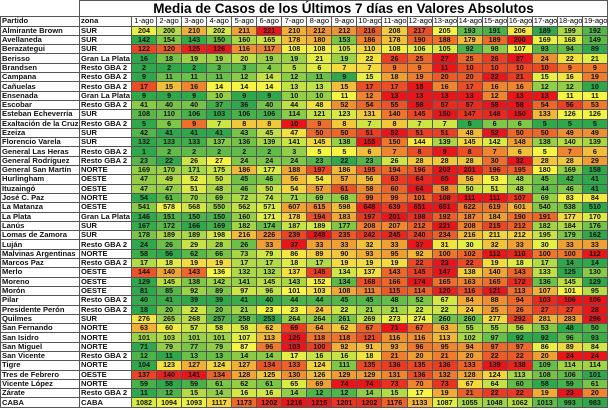 The width and height of the screenshot is (610, 410). Describe the element at coordinates (519, 68) in the screenshot. I see `heatmap-cell: 10` at that location.